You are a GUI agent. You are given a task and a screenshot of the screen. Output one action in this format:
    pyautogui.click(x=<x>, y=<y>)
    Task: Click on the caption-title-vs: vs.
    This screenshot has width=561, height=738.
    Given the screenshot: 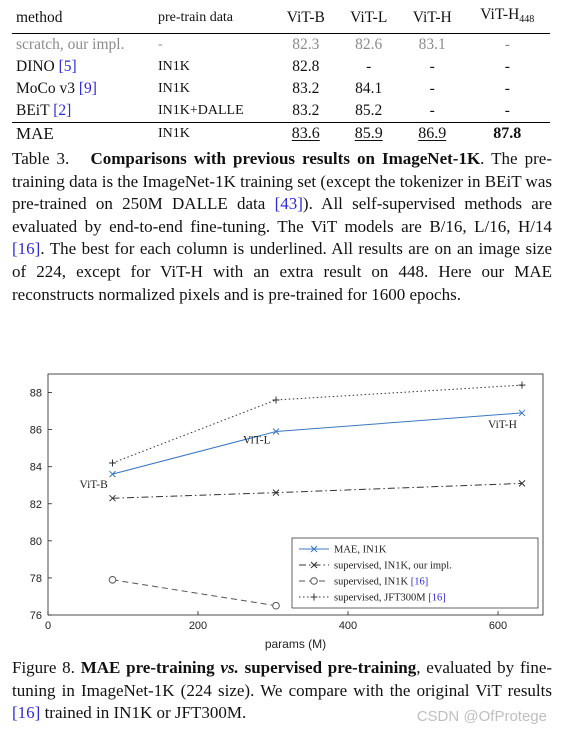 What is the action you would take?
    pyautogui.click(x=229, y=667)
    